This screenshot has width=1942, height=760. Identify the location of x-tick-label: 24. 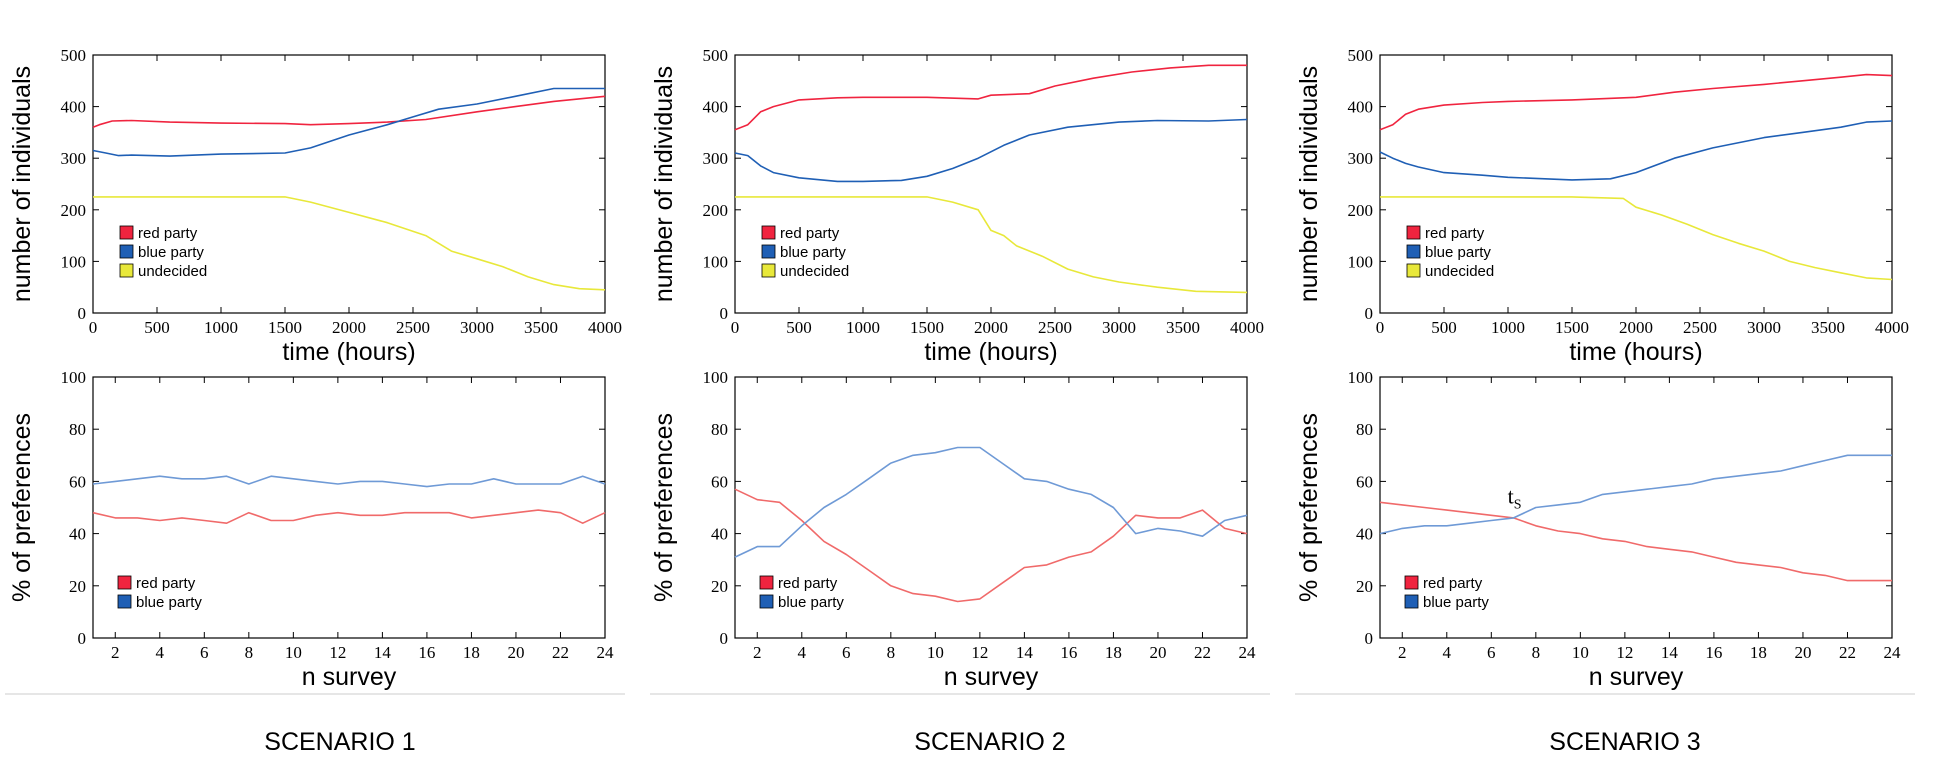
(606, 652).